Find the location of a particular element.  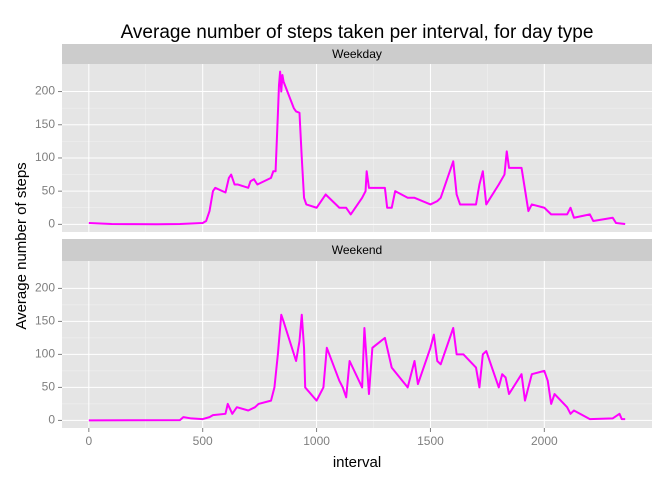

facet-label: Weekday is located at coordinates (357, 54).